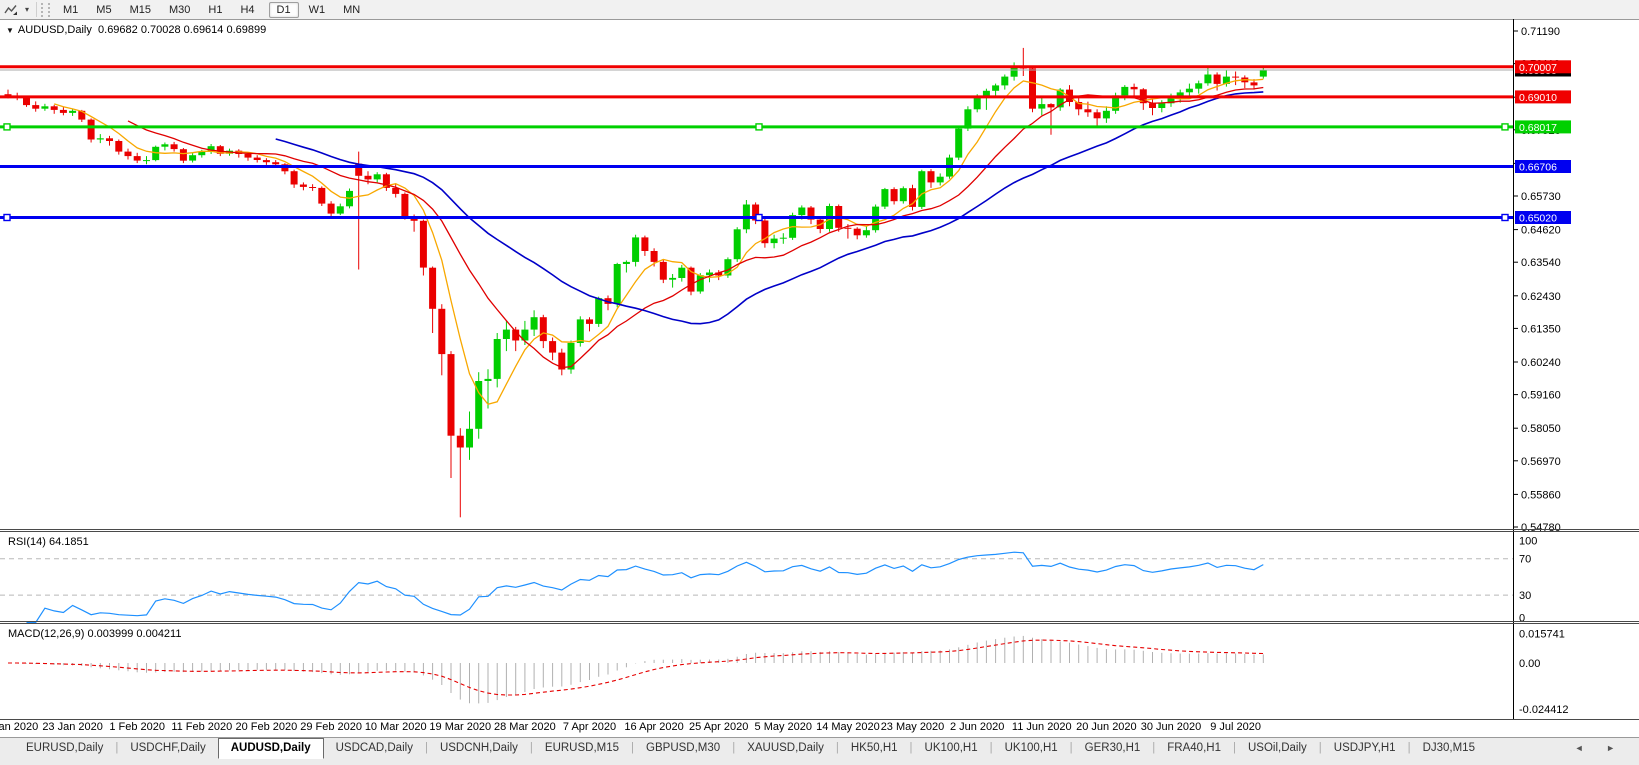 The image size is (1639, 765). What do you see at coordinates (65, 748) in the screenshot?
I see `chart-tab-EURUSD-Daily: EURUSD,Daily` at bounding box center [65, 748].